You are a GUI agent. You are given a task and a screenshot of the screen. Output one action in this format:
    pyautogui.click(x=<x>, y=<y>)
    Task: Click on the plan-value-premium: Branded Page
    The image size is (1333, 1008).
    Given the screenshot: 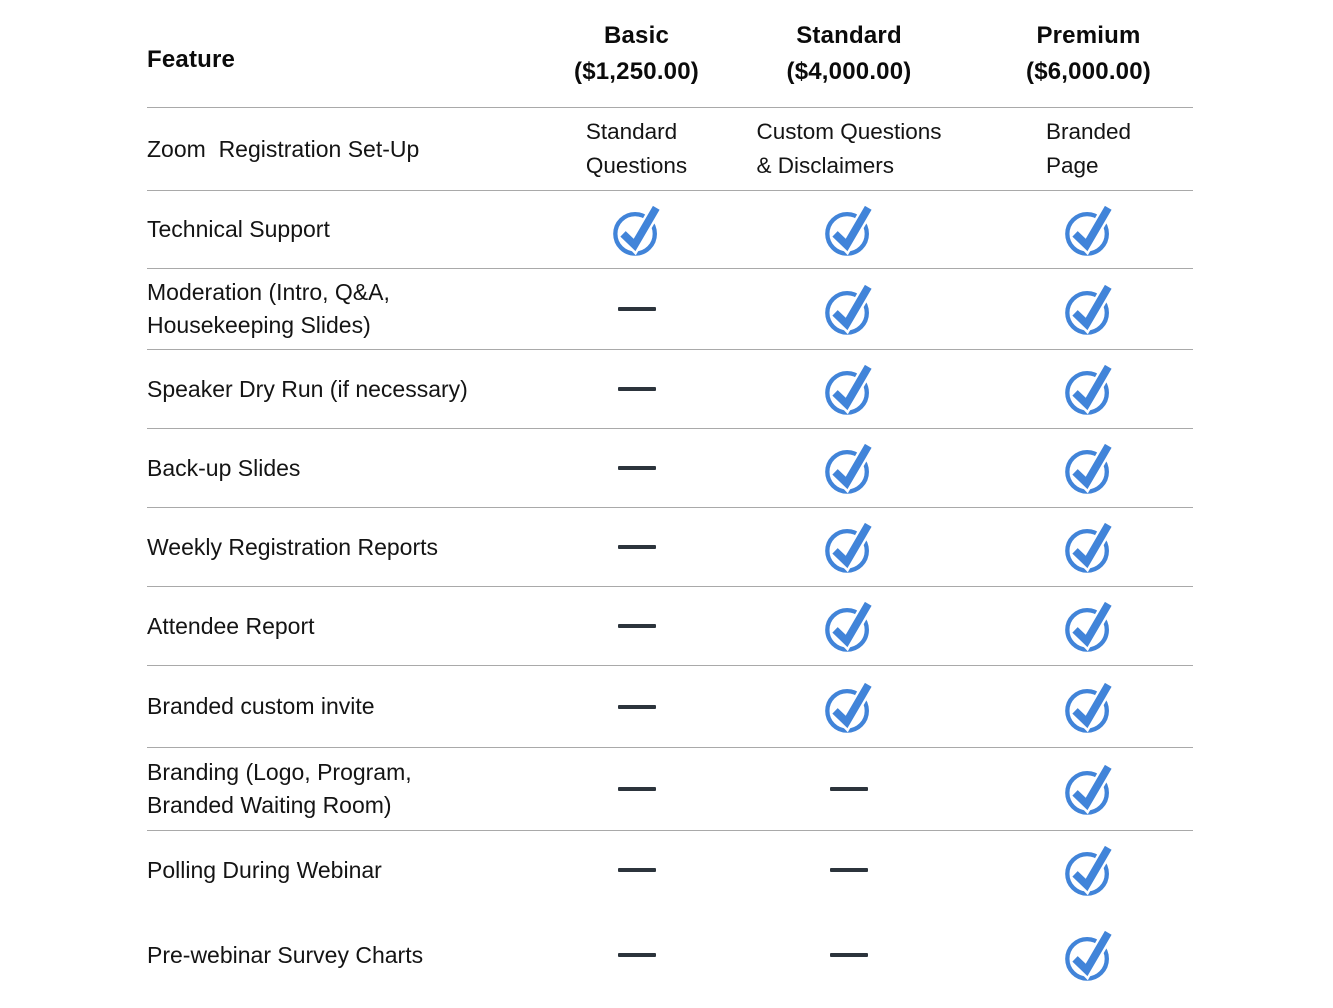 What is the action you would take?
    pyautogui.click(x=1088, y=149)
    